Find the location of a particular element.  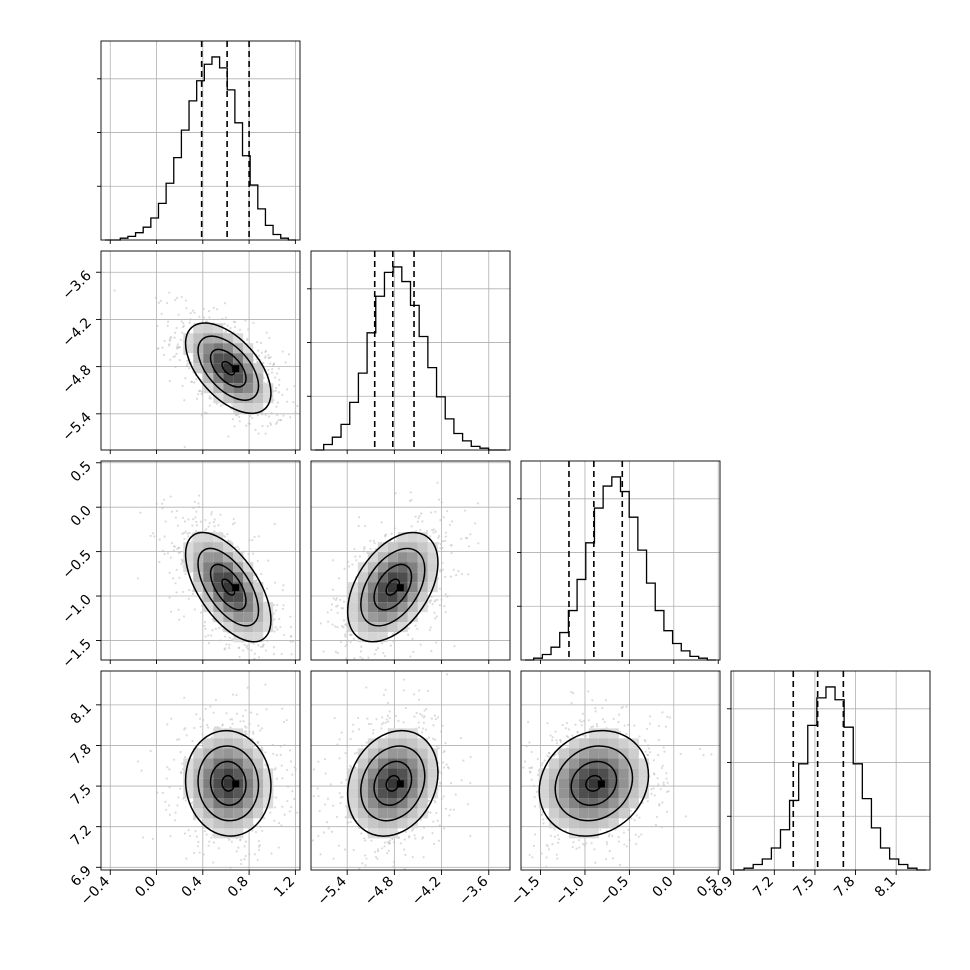

scatter-2-1-peak is located at coordinates (400, 588).